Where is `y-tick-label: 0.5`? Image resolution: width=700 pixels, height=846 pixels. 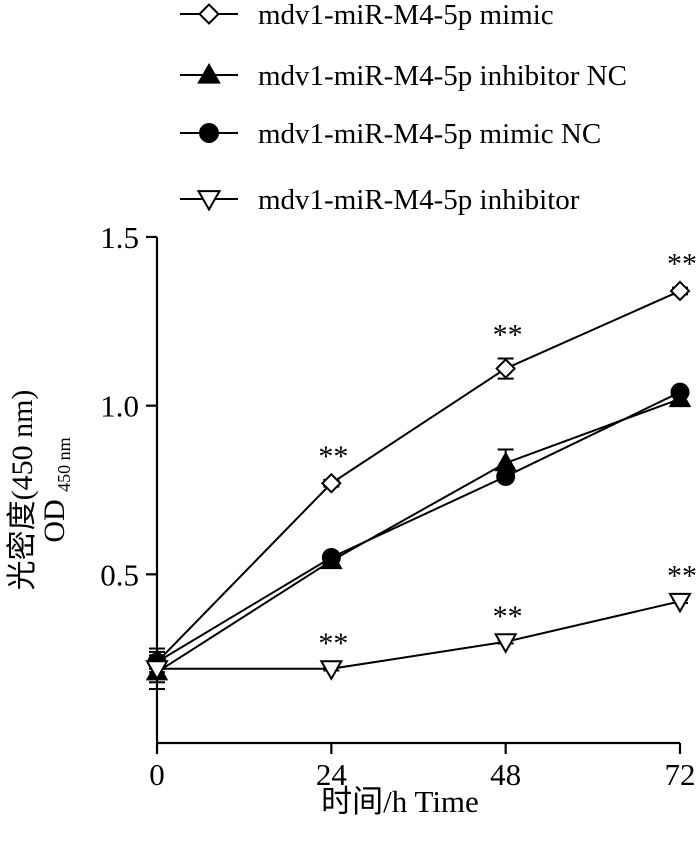
y-tick-label: 0.5 is located at coordinates (119, 574).